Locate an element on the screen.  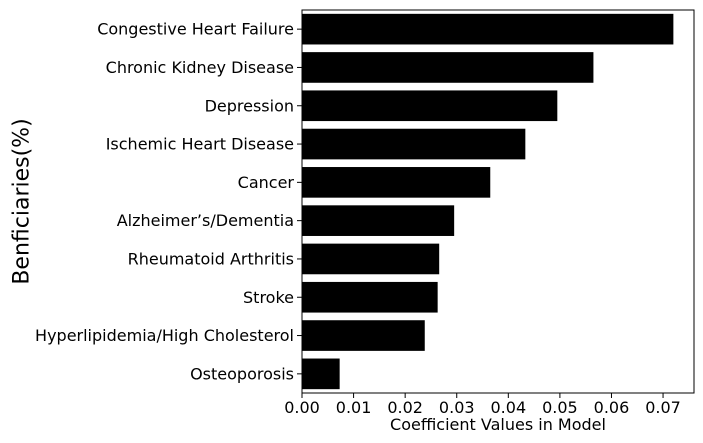
bar-chronic-kidney-disease is located at coordinates (448, 67).